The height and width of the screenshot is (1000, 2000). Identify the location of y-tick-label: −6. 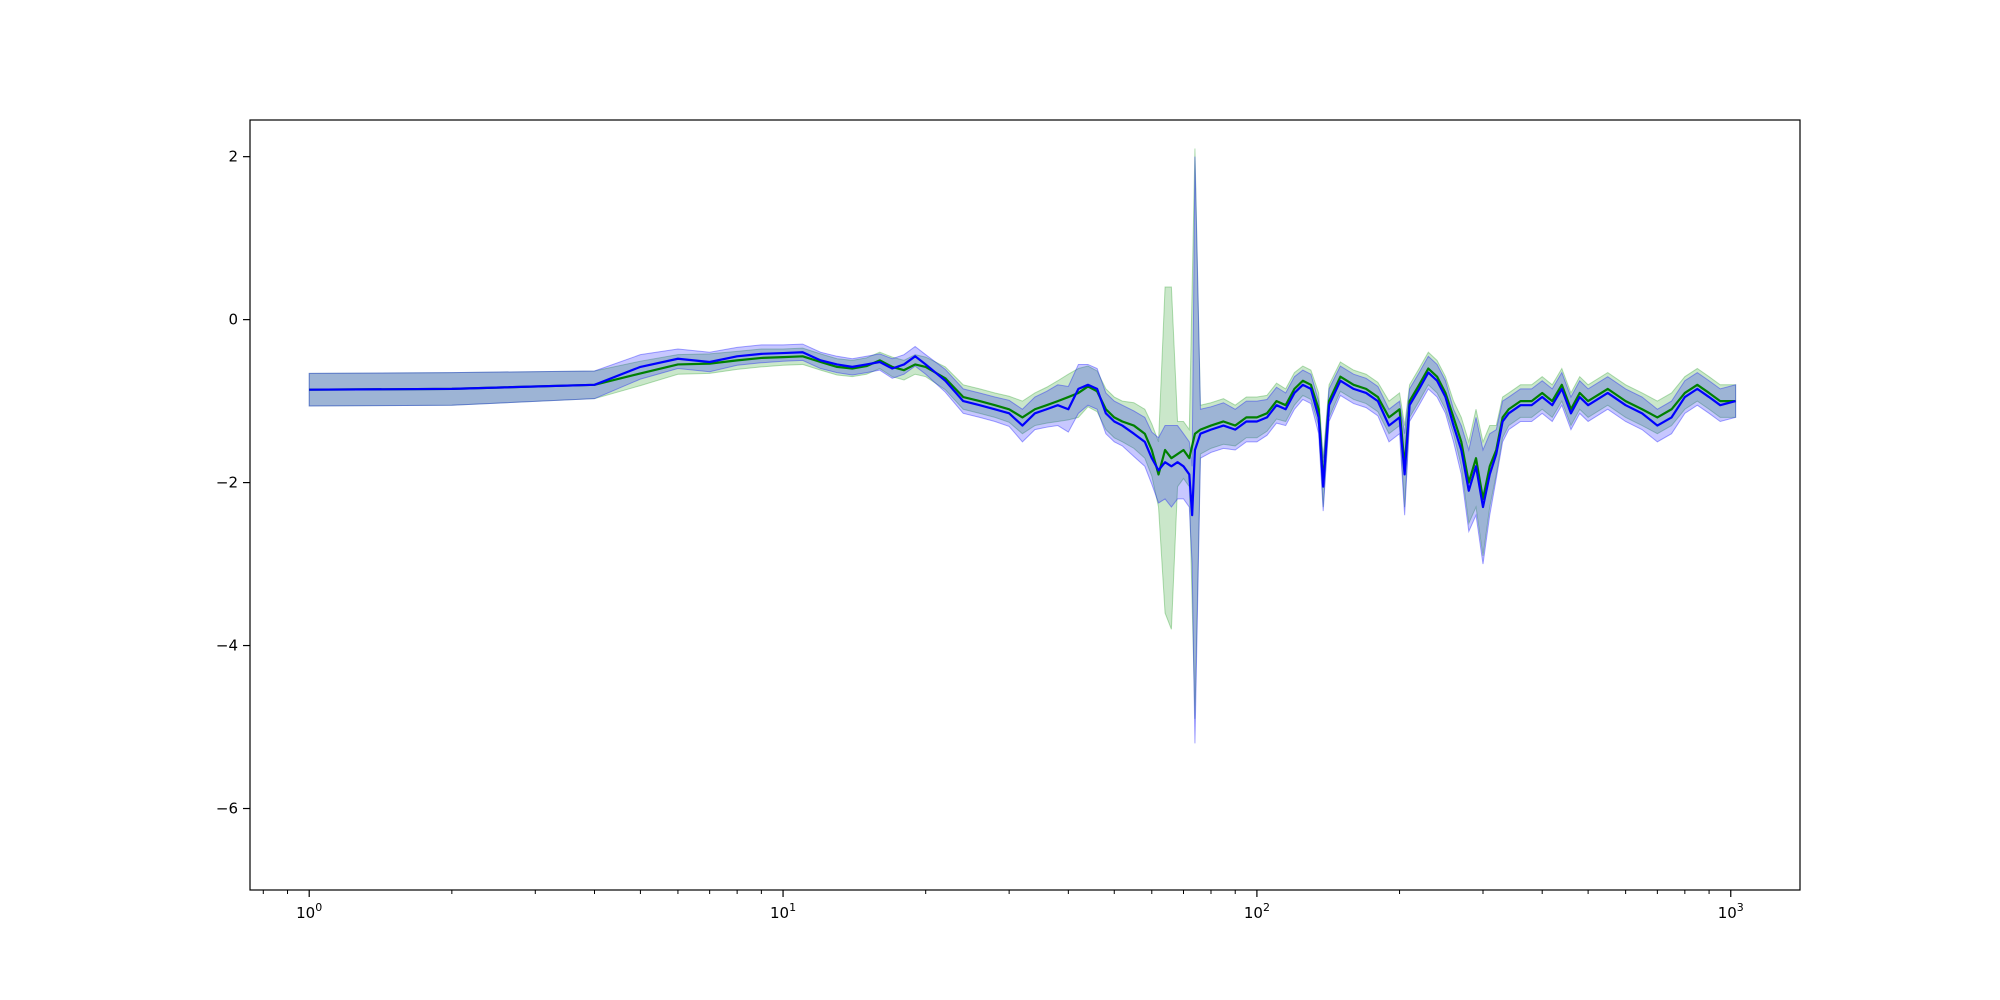
(227, 809).